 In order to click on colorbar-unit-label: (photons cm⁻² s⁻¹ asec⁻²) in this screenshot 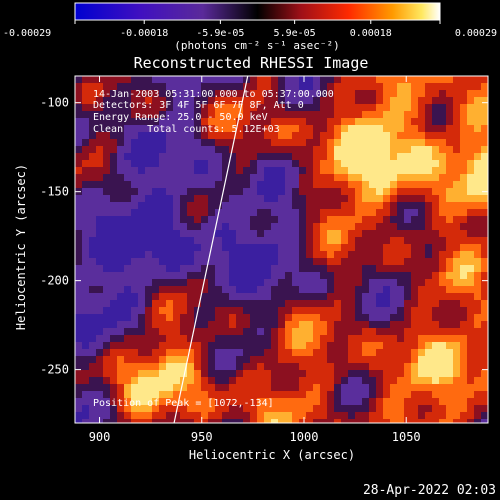, I will do `click(257, 45)`.